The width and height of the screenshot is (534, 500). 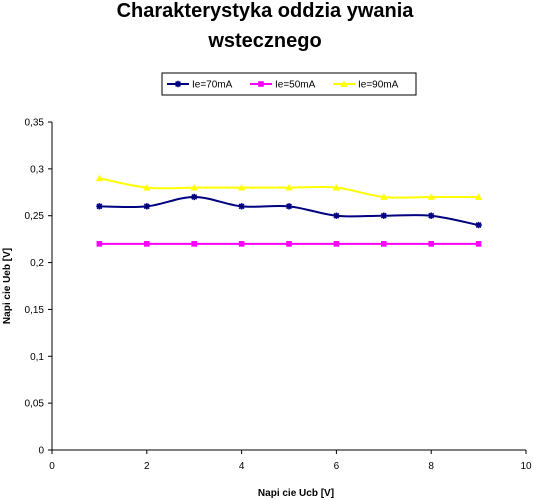 I want to click on x-tick-label: 10, so click(x=526, y=466).